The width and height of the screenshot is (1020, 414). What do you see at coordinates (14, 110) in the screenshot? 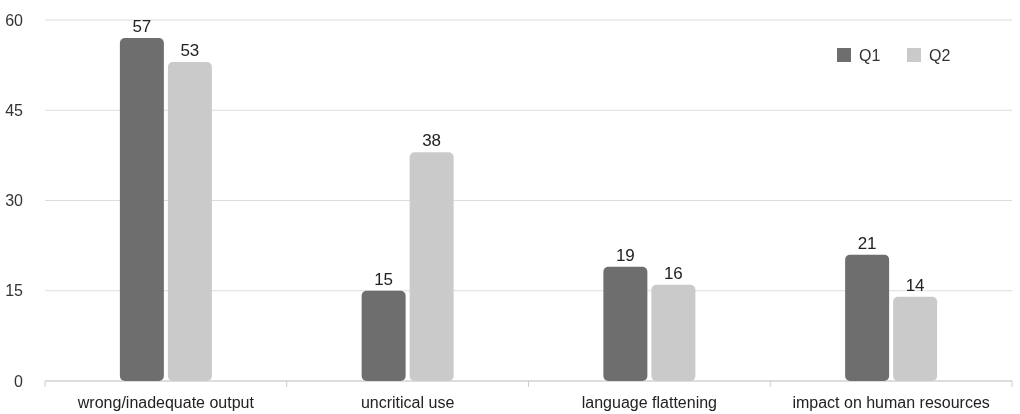
I see `y-tick-label: 45` at bounding box center [14, 110].